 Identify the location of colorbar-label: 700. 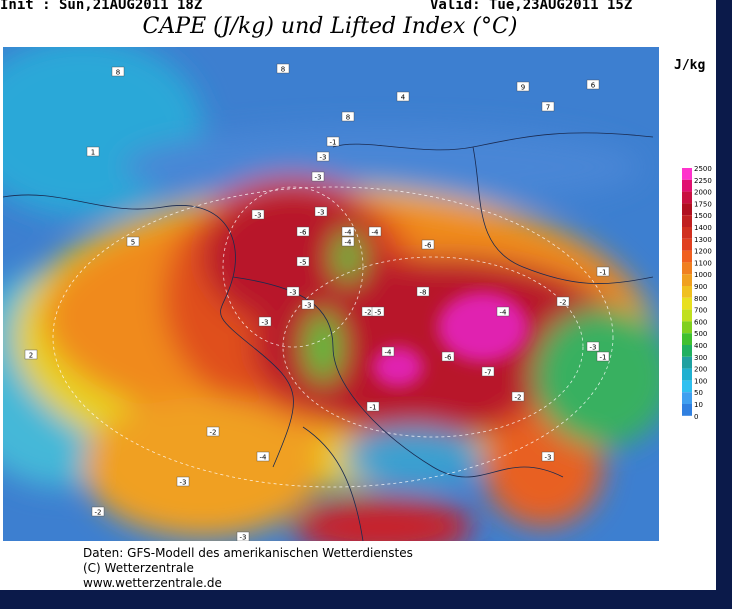
(700, 311).